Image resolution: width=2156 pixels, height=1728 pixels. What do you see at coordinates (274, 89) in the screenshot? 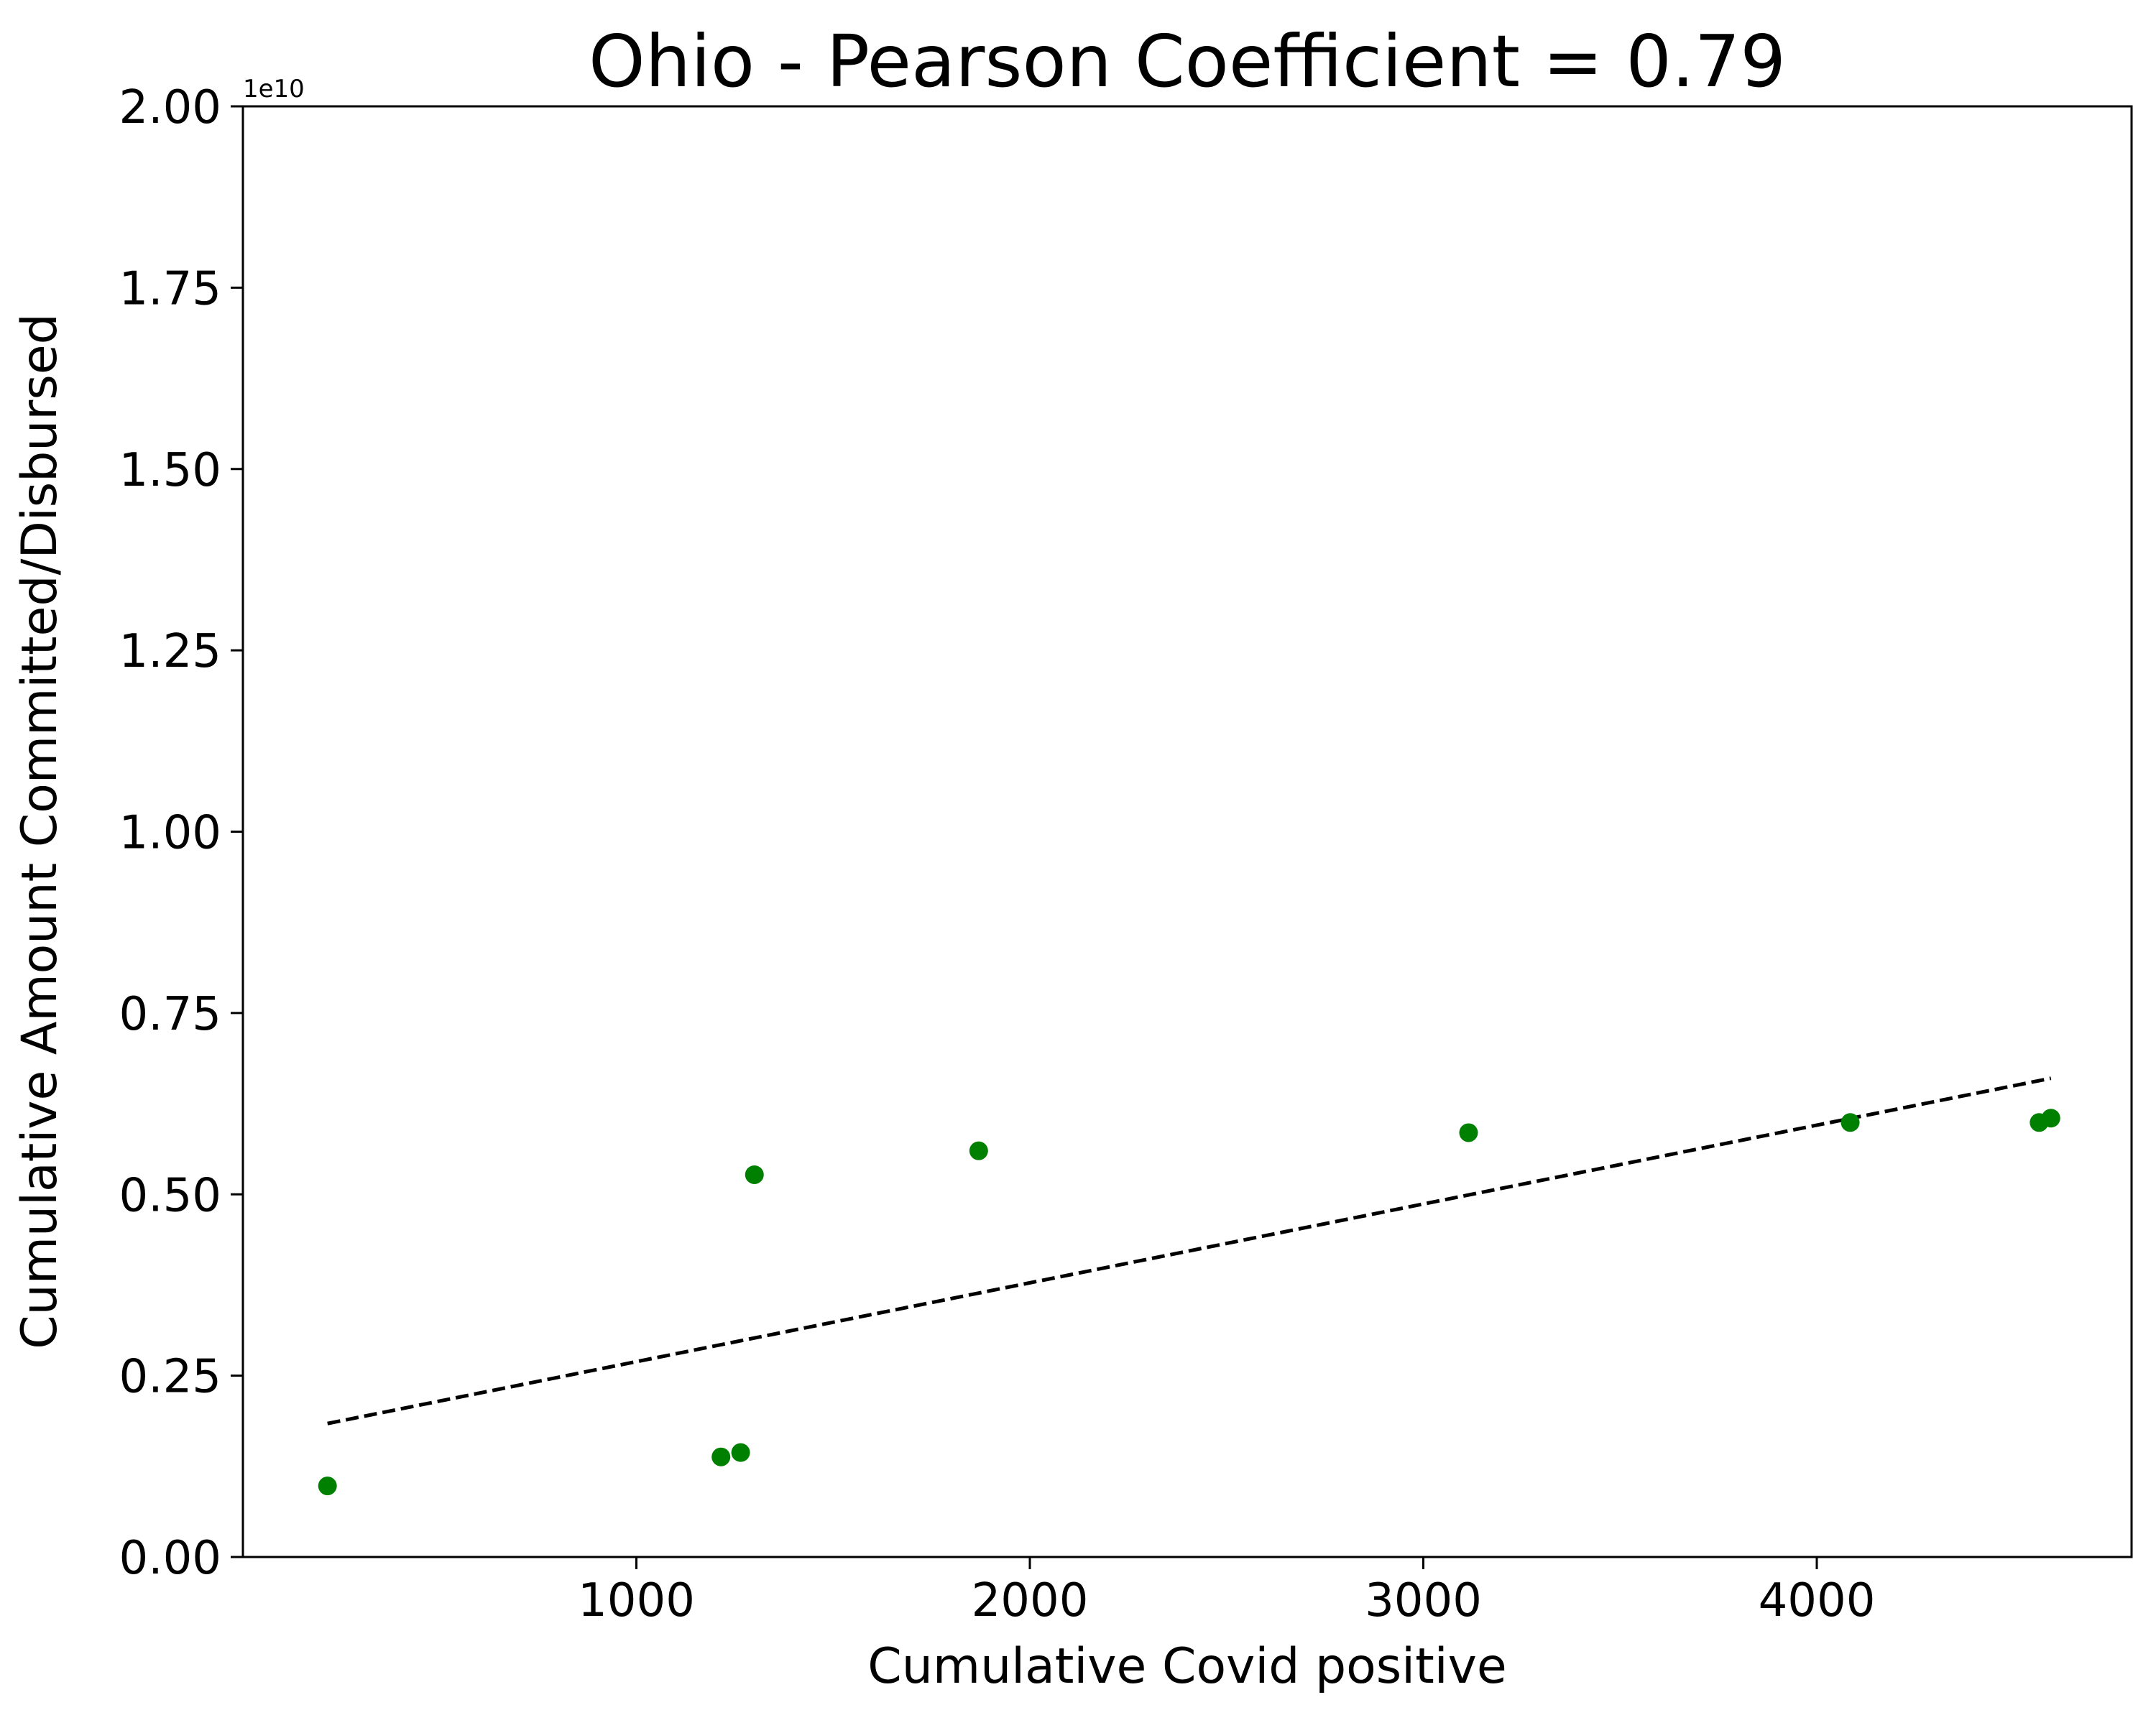
I see `y-offset-text: 1e10` at bounding box center [274, 89].